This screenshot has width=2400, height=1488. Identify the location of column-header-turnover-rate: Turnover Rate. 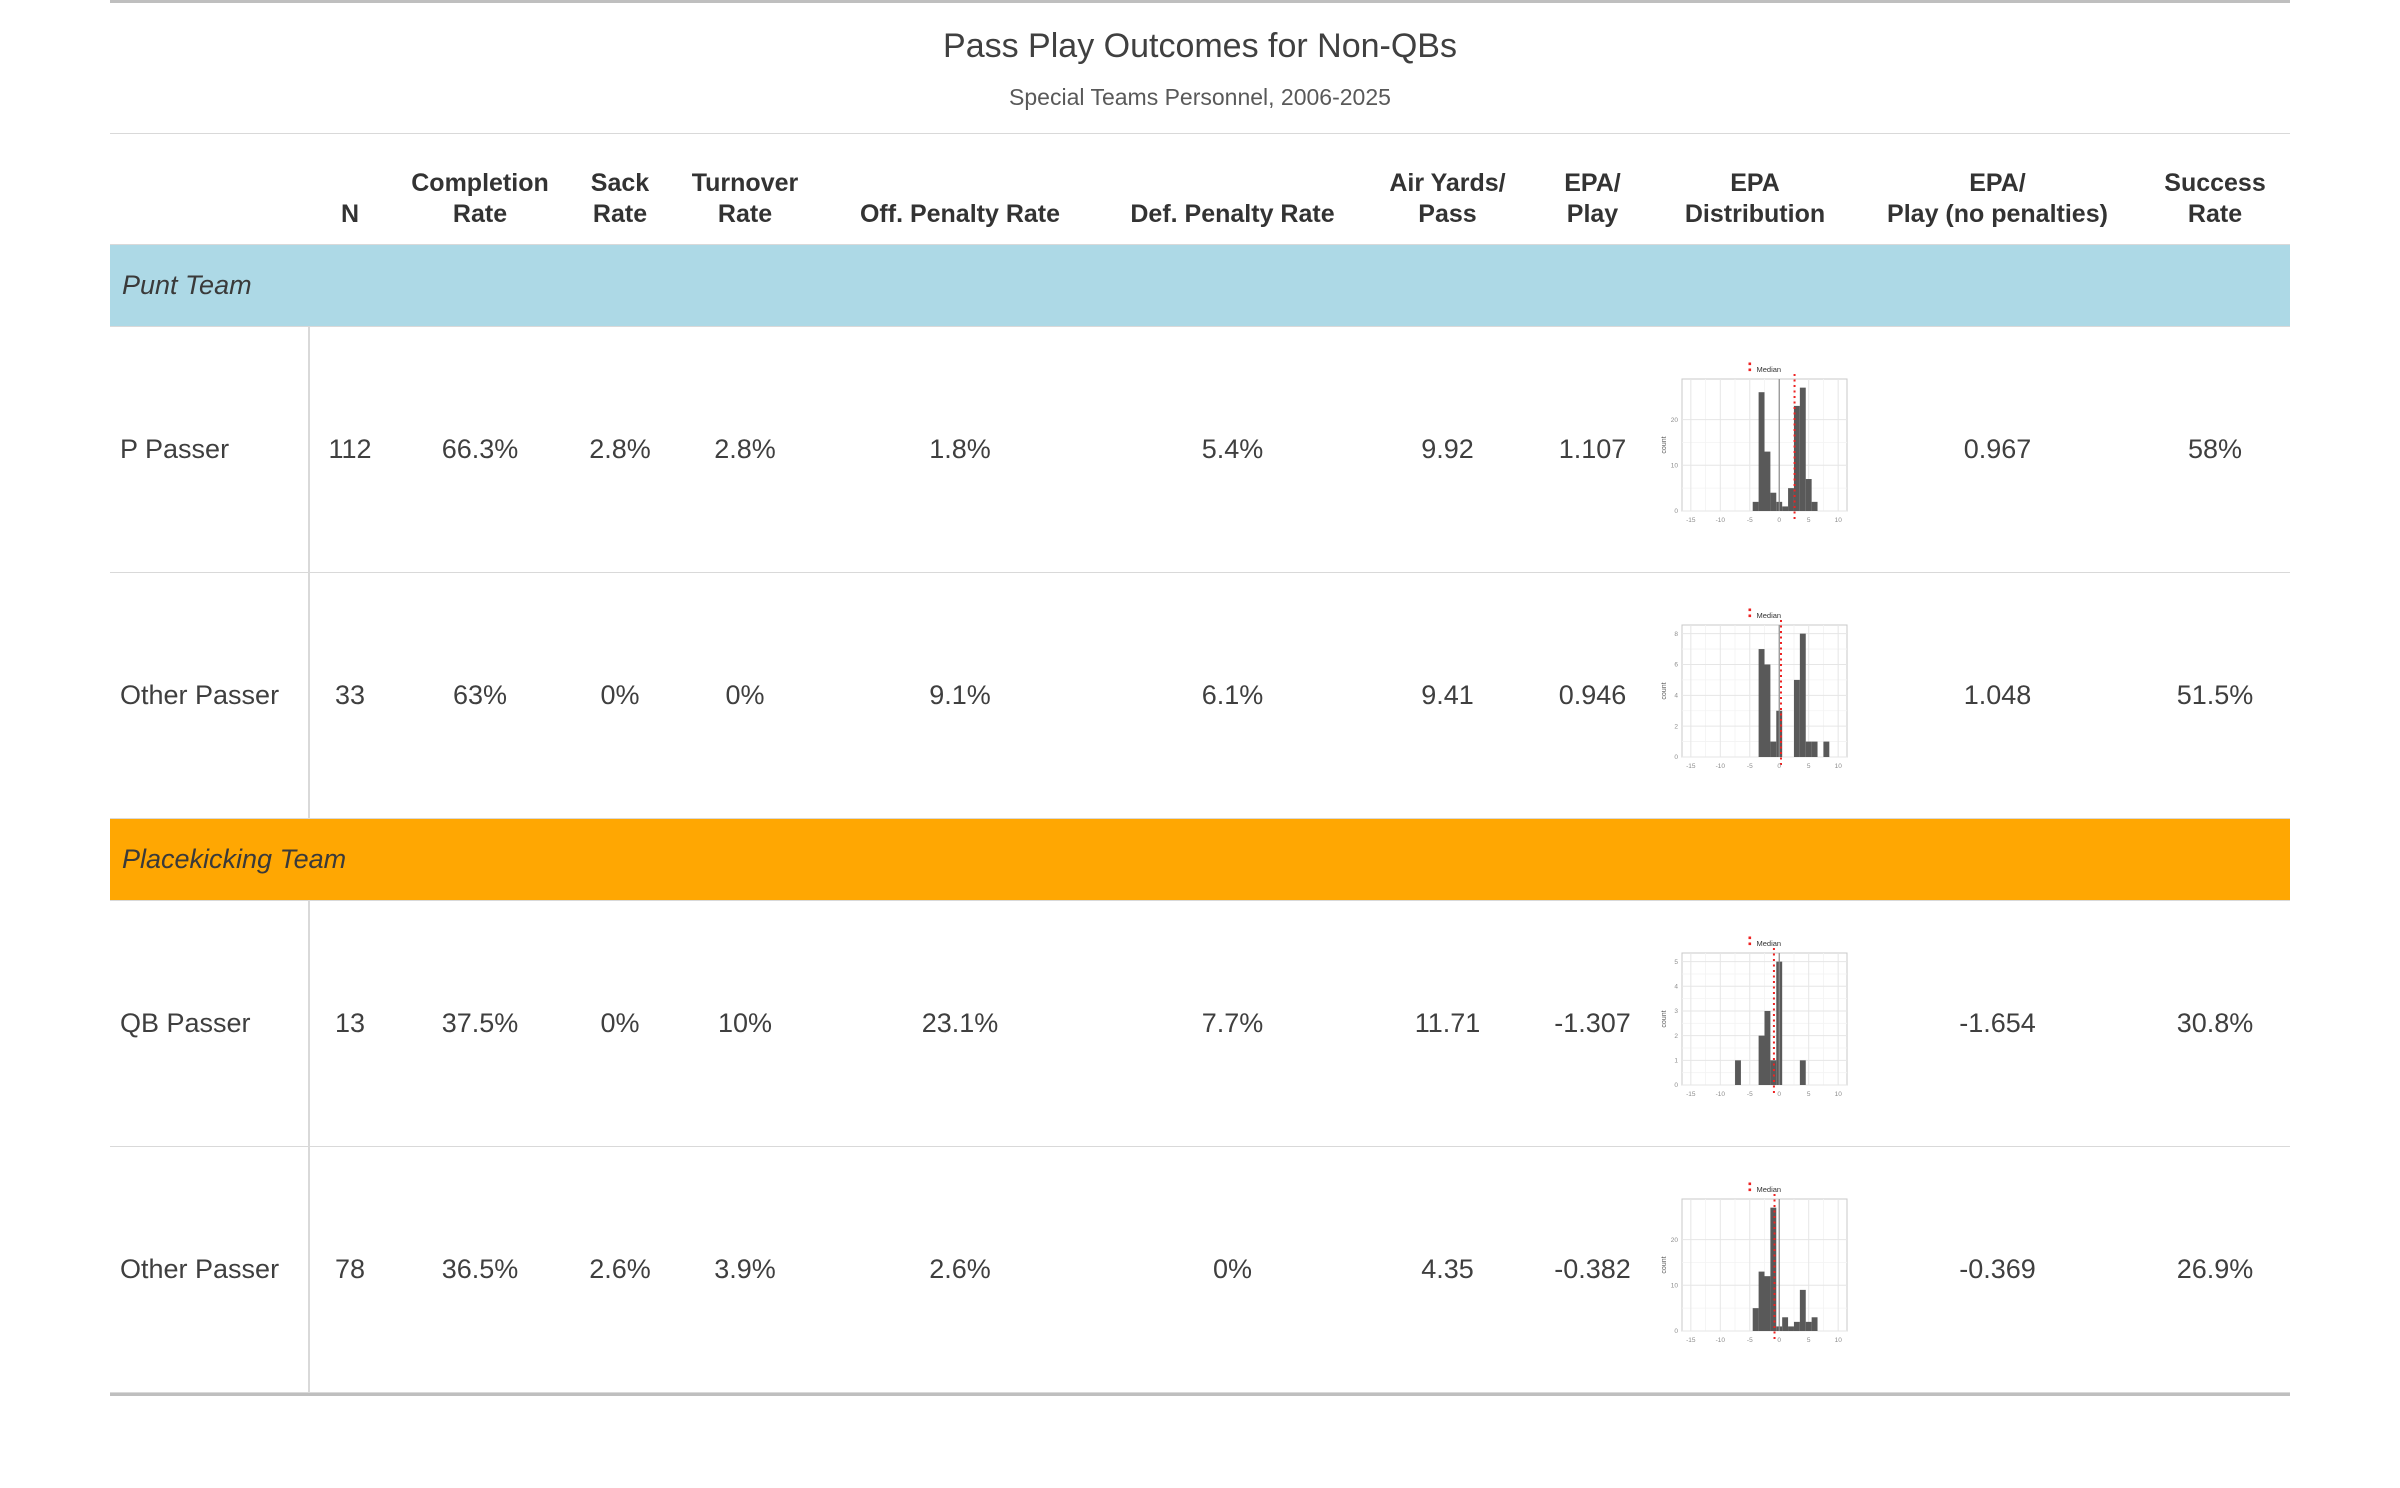
(745, 198).